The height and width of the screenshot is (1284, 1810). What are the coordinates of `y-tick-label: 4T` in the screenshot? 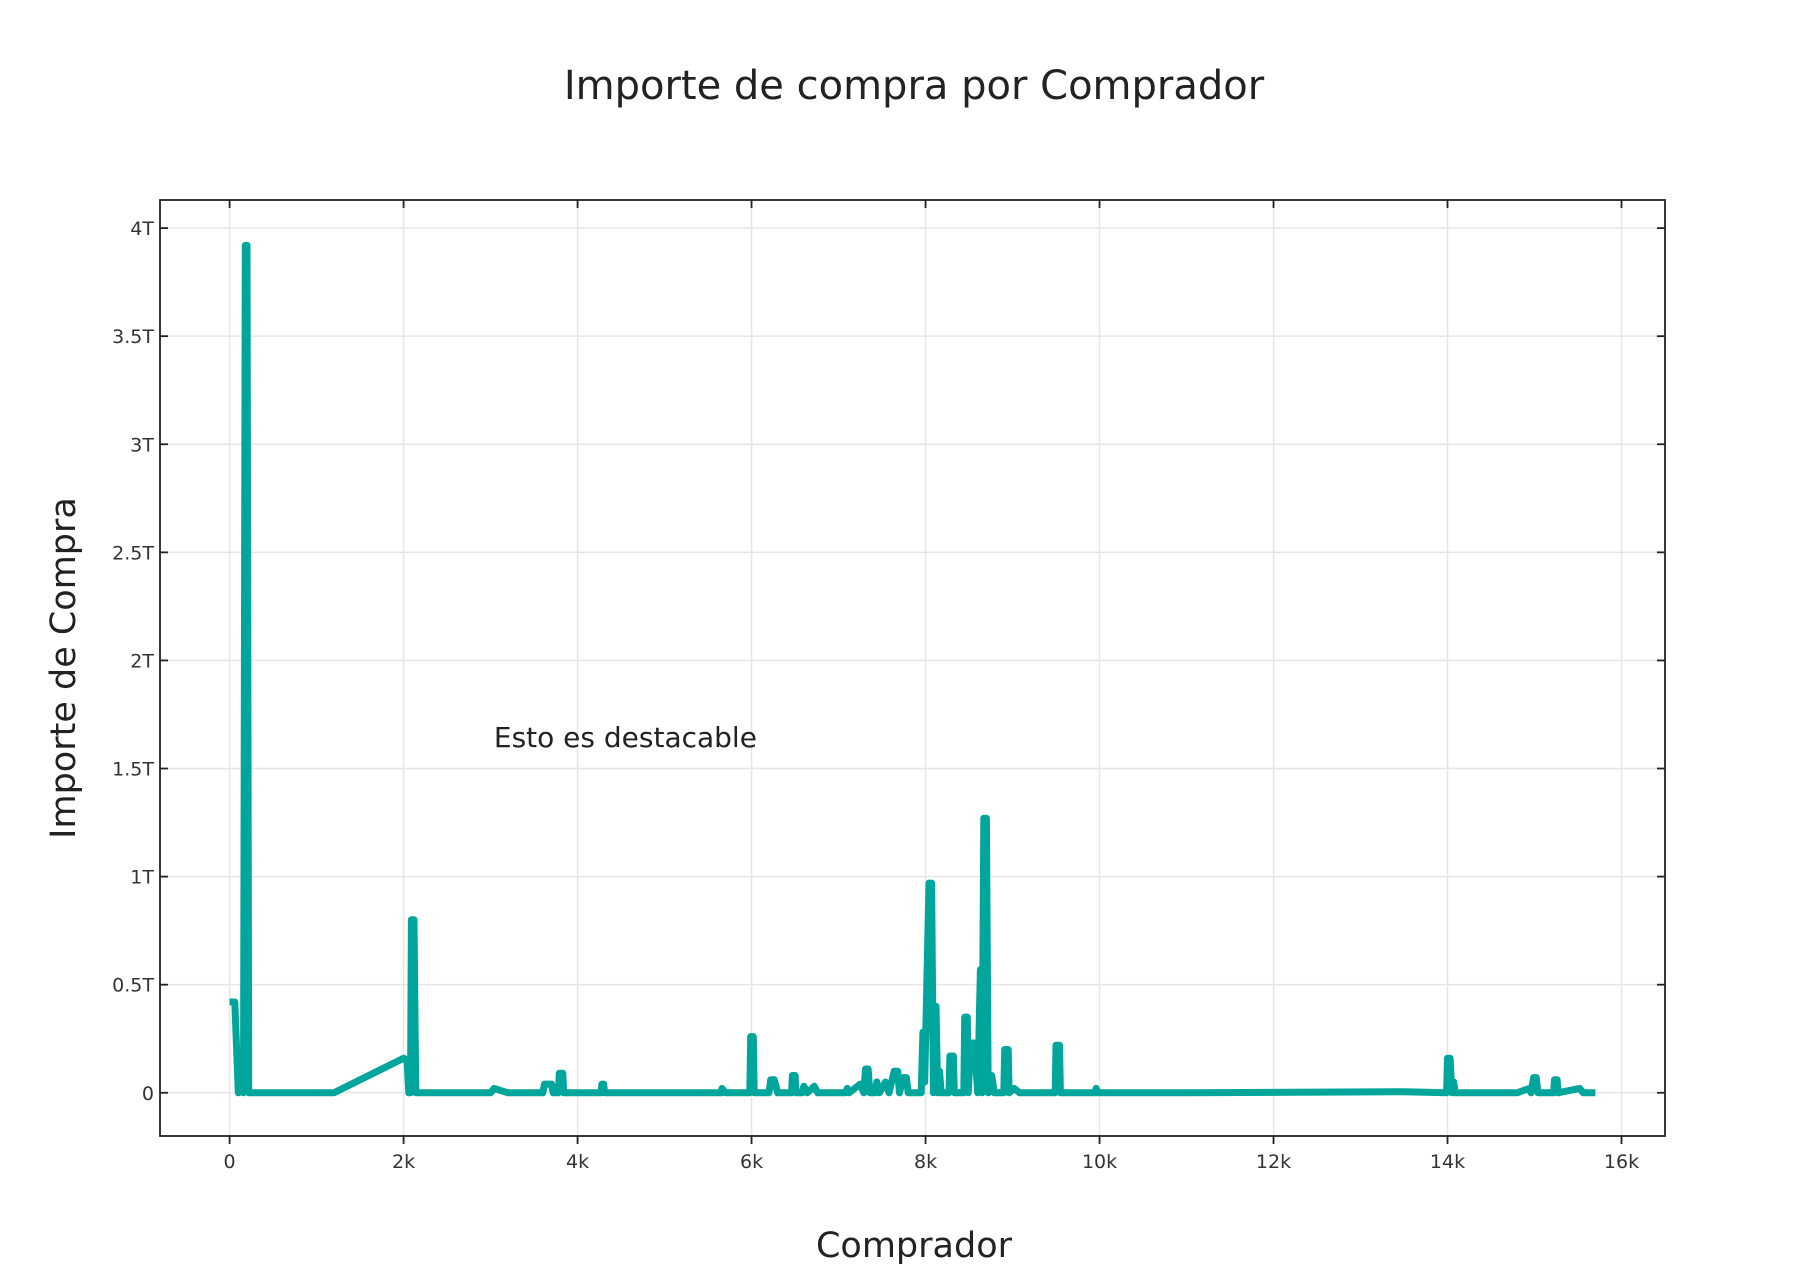 It's located at (142, 229).